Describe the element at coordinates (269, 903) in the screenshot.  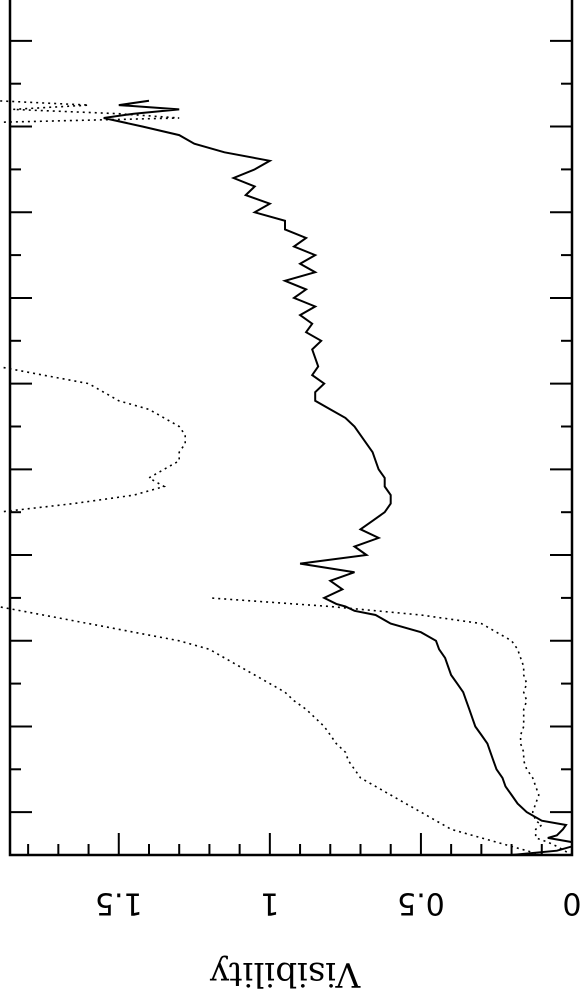
I see `y-tick-label: 1` at that location.